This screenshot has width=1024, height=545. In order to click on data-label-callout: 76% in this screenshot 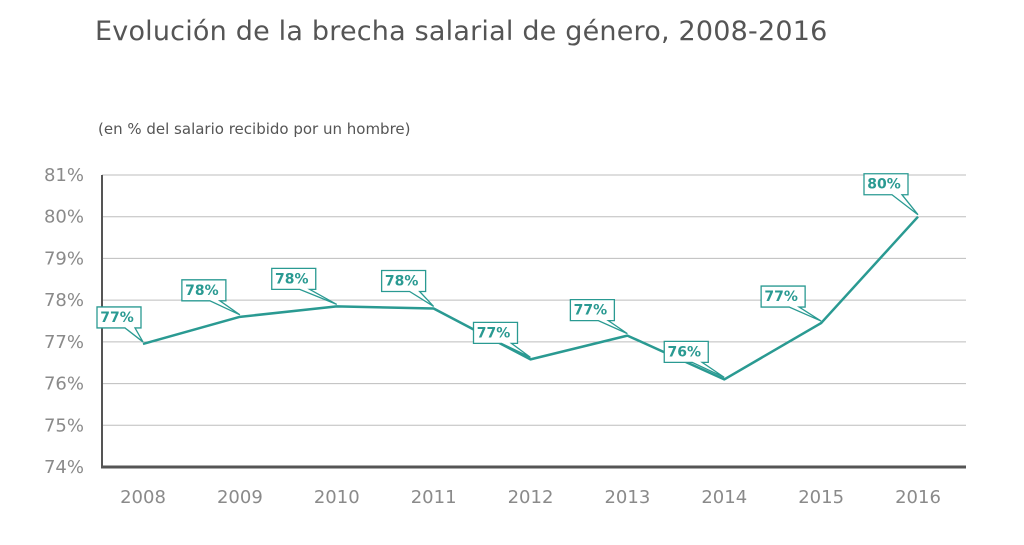, I will do `click(694, 359)`.